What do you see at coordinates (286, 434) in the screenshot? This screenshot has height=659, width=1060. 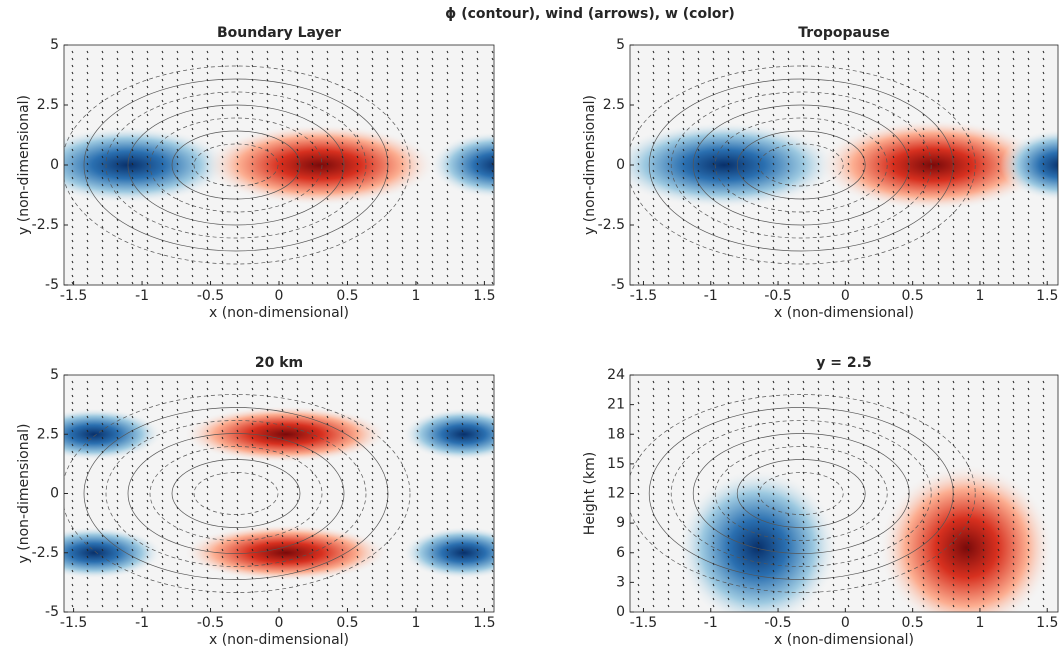 I see `color-blob` at bounding box center [286, 434].